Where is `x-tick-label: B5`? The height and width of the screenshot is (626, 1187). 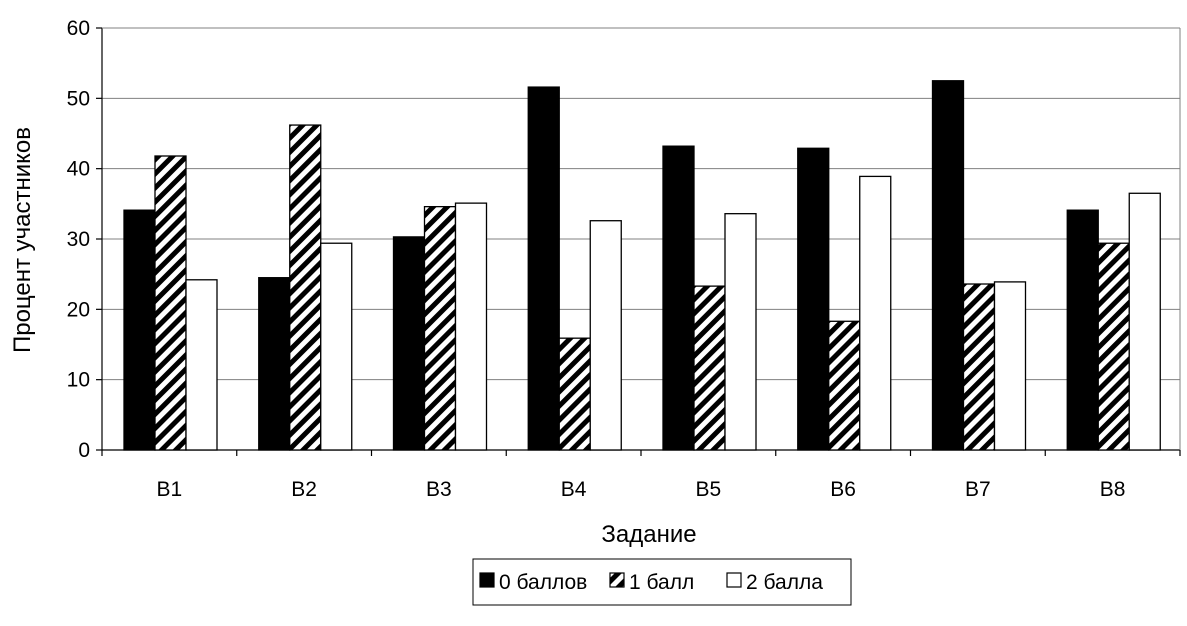
x-tick-label: B5 is located at coordinates (709, 489).